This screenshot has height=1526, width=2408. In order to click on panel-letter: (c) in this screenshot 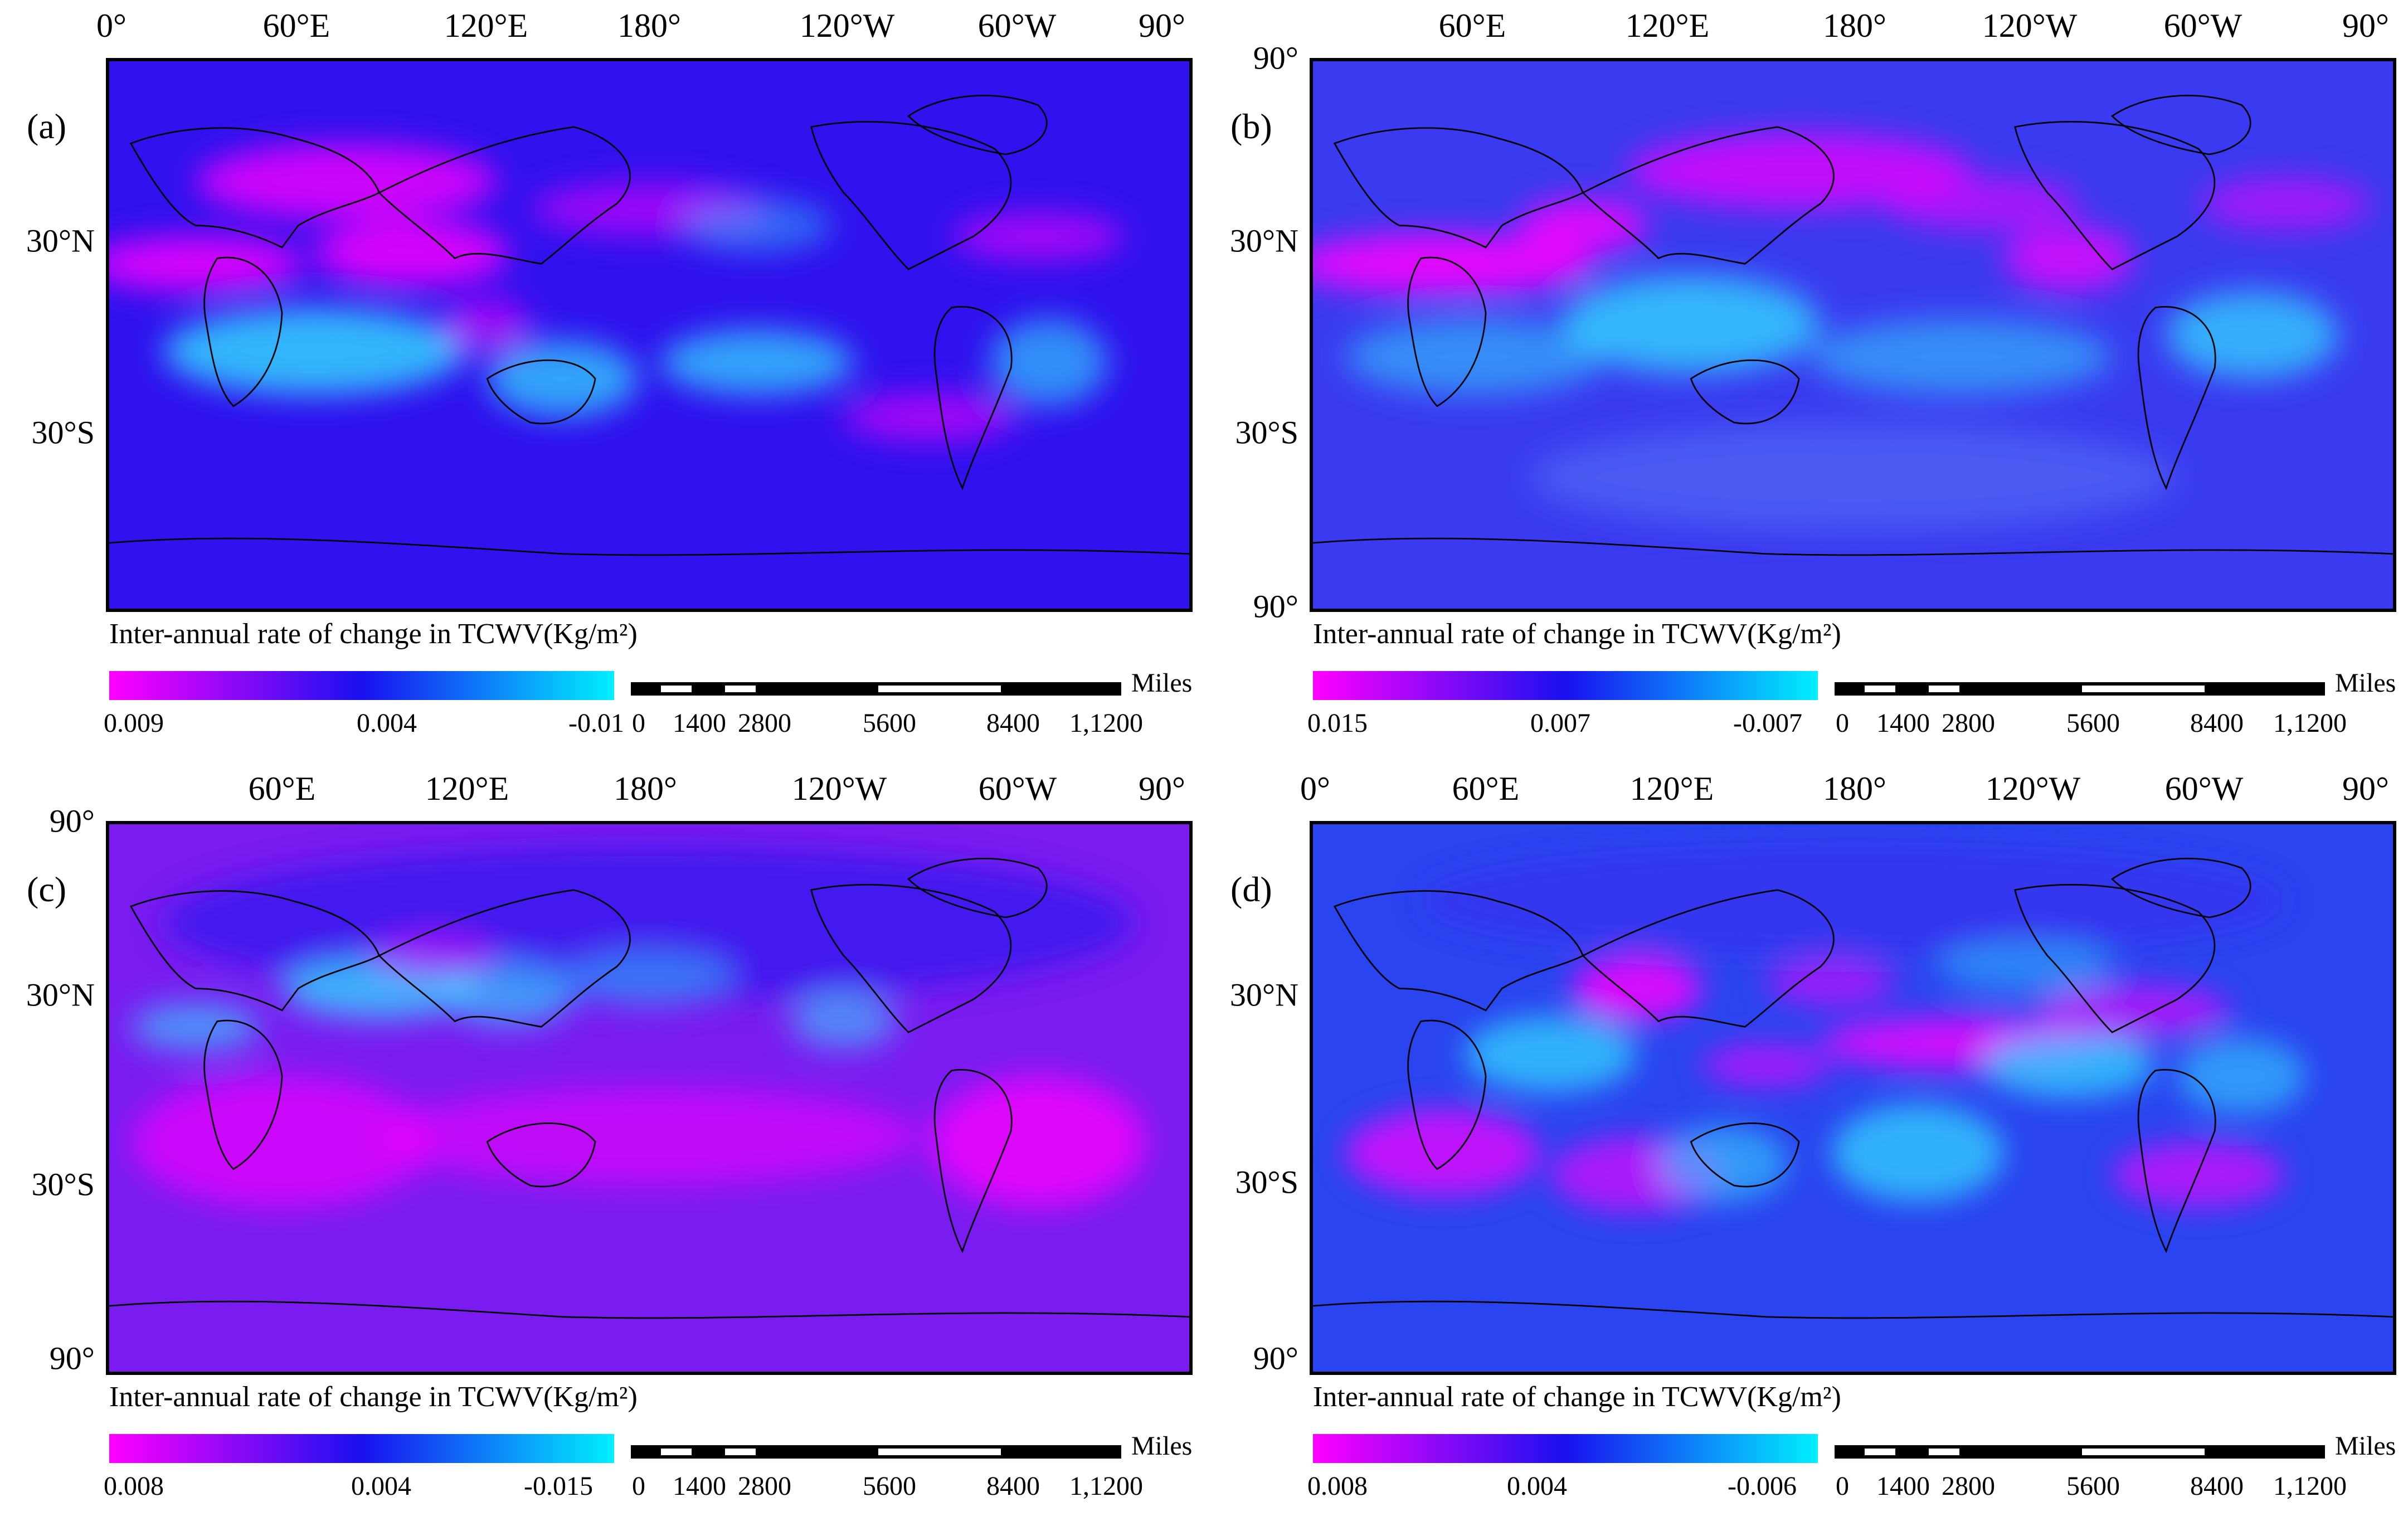, I will do `click(47, 889)`.